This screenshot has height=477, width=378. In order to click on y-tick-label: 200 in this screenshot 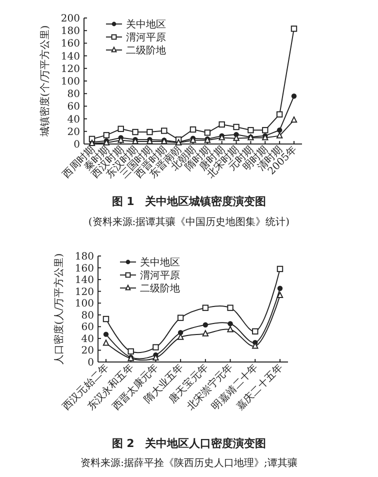, I will do `click(70, 19)`.